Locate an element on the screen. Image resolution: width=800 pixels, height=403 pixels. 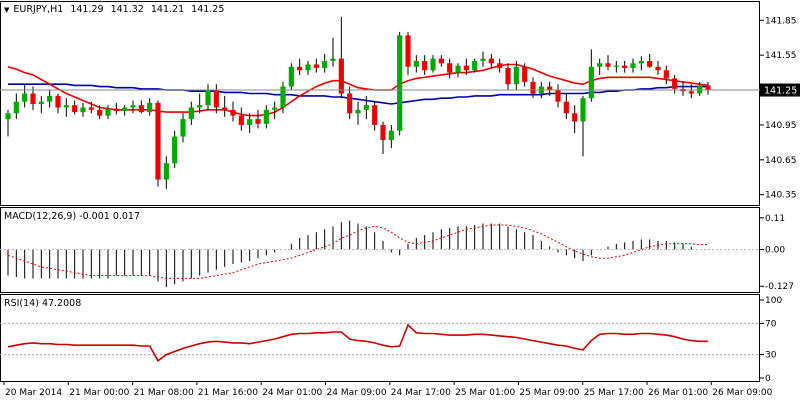
time-axis-label: 21 Mar 00:00 is located at coordinates (99, 393).